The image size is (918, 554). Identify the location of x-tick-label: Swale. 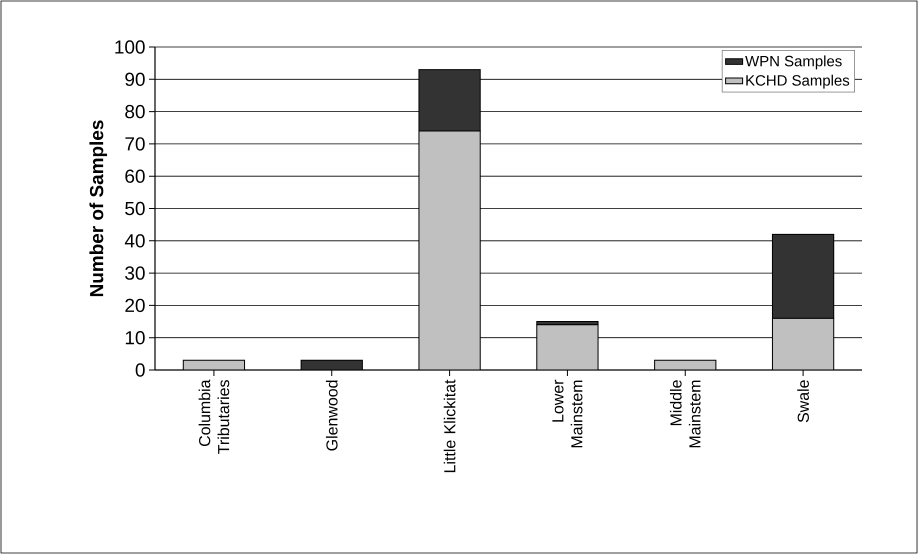
(803, 401).